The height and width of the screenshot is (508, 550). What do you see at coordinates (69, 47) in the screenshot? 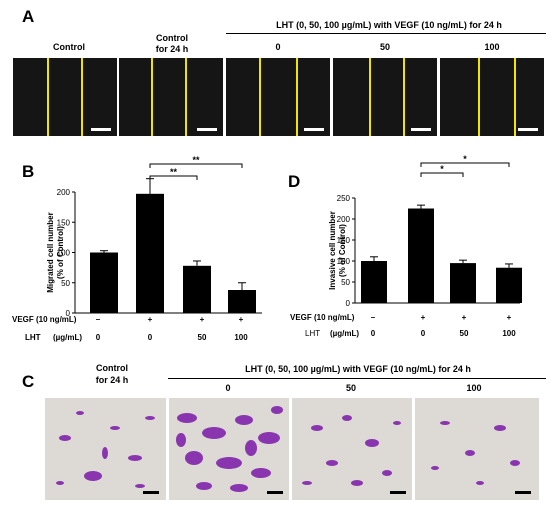
I see `panel-a-label-control: Control` at bounding box center [69, 47].